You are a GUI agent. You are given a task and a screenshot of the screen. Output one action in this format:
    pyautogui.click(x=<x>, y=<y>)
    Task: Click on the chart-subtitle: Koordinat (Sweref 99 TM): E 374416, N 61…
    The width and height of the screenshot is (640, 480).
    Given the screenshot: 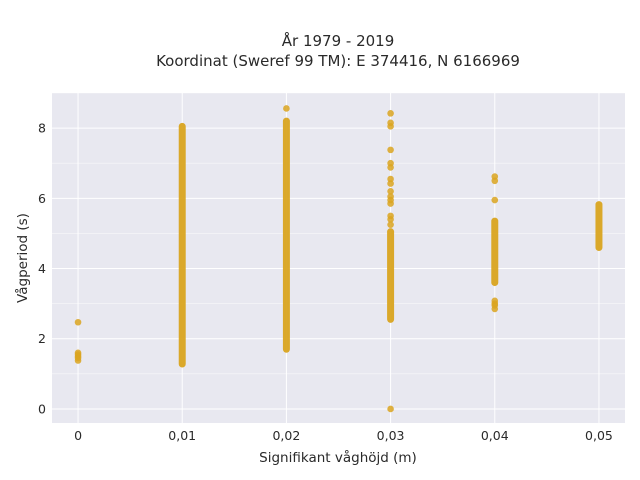 What is the action you would take?
    pyautogui.click(x=338, y=61)
    